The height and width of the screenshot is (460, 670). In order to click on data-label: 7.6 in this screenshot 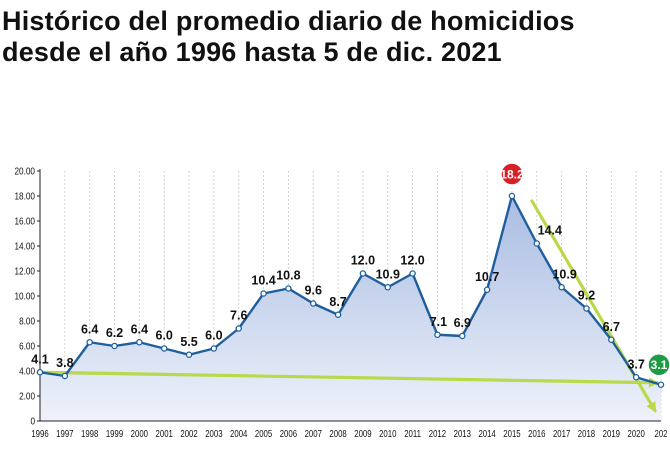, I will do `click(238, 316)`.